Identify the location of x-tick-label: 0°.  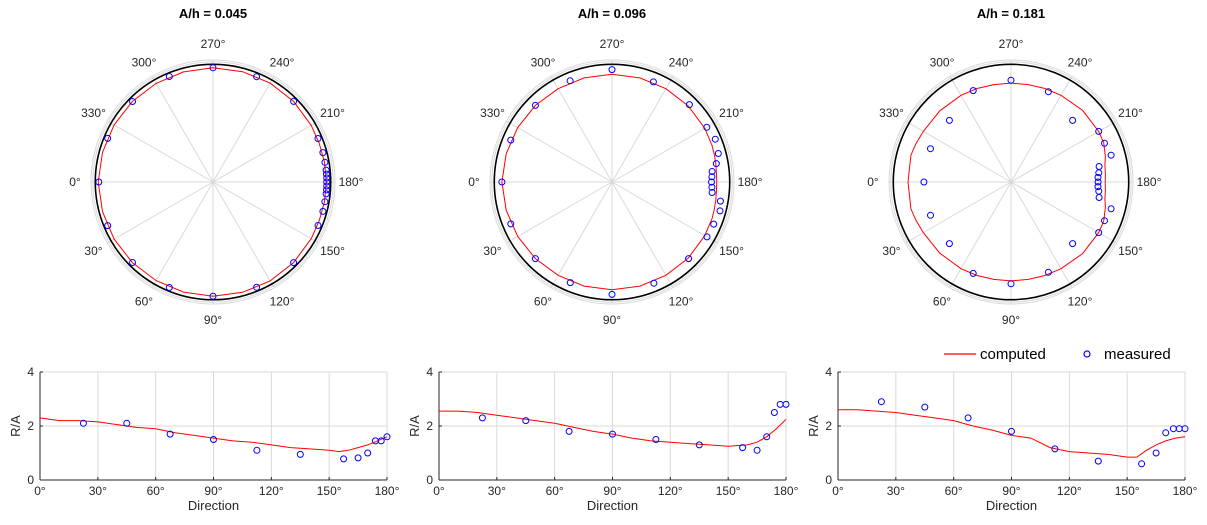
(439, 491).